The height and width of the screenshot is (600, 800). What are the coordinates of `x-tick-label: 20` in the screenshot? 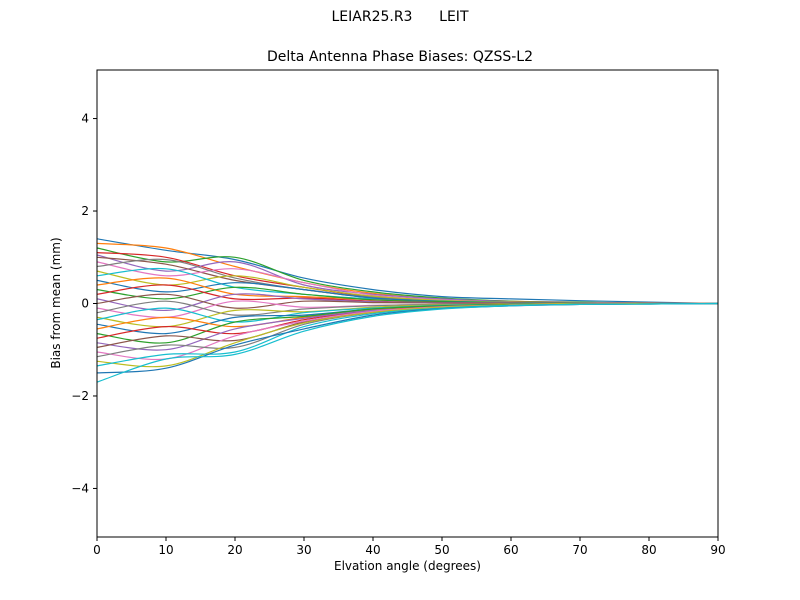 It's located at (234, 550).